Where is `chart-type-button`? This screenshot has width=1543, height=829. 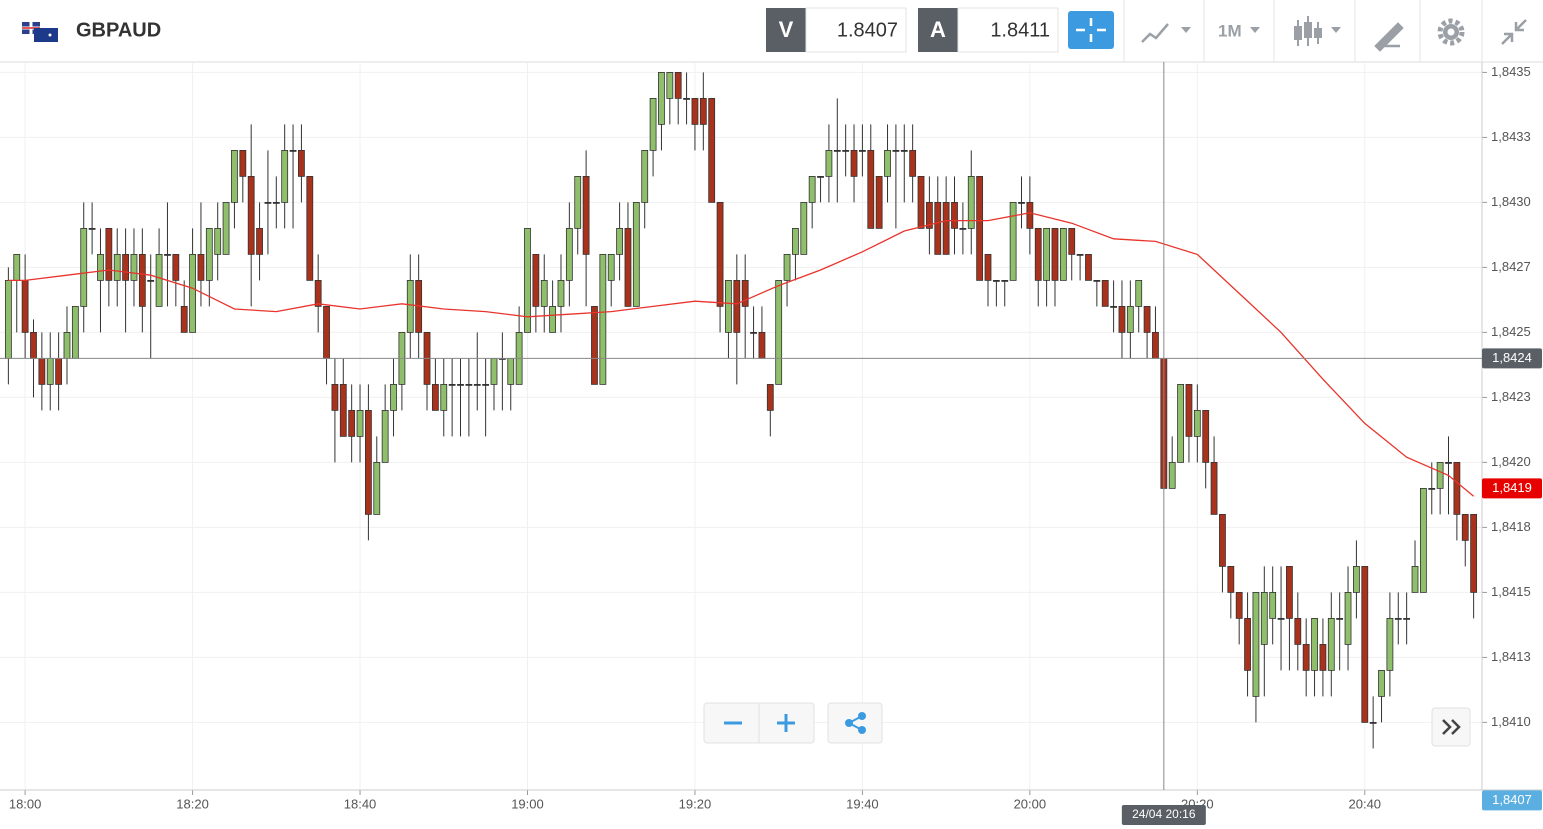
chart-type-button is located at coordinates (1166, 33).